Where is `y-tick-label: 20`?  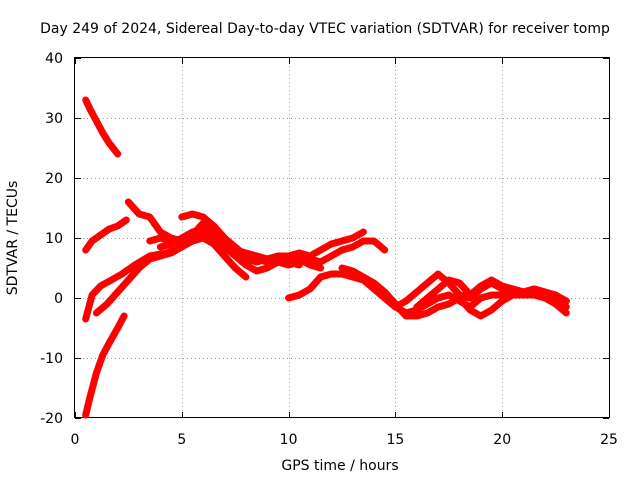 y-tick-label: 20 is located at coordinates (54, 179).